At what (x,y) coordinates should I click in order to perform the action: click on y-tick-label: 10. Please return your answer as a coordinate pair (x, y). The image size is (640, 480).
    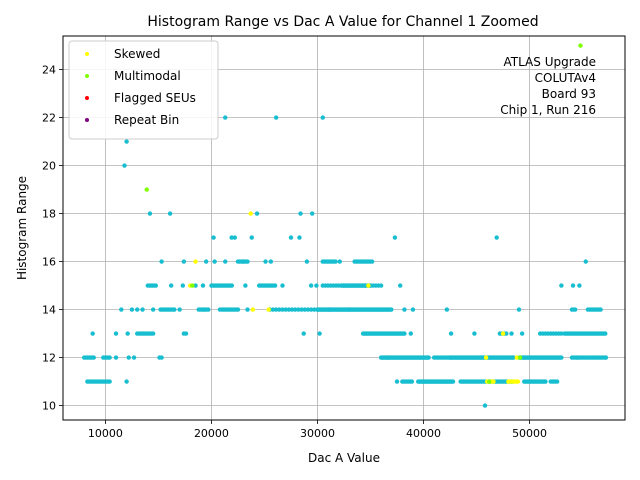
    Looking at the image, I should click on (49, 406).